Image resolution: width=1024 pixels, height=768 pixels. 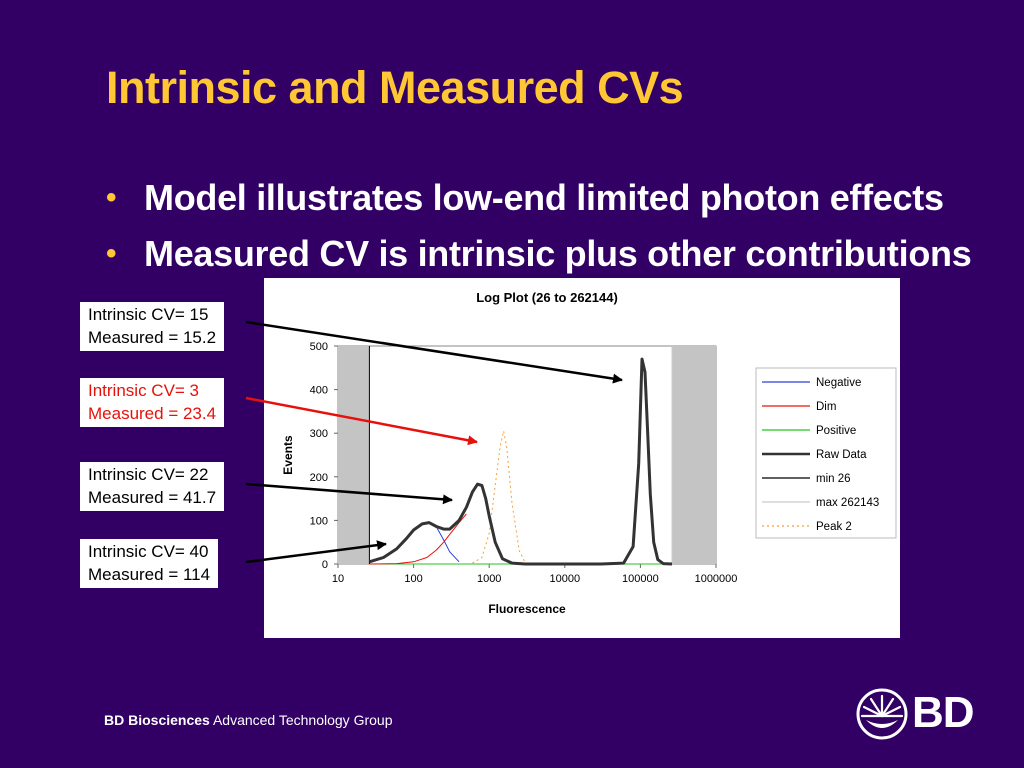 I want to click on callout-cv-40: Intrinsic CV= 40 Measured = 114, so click(x=149, y=563).